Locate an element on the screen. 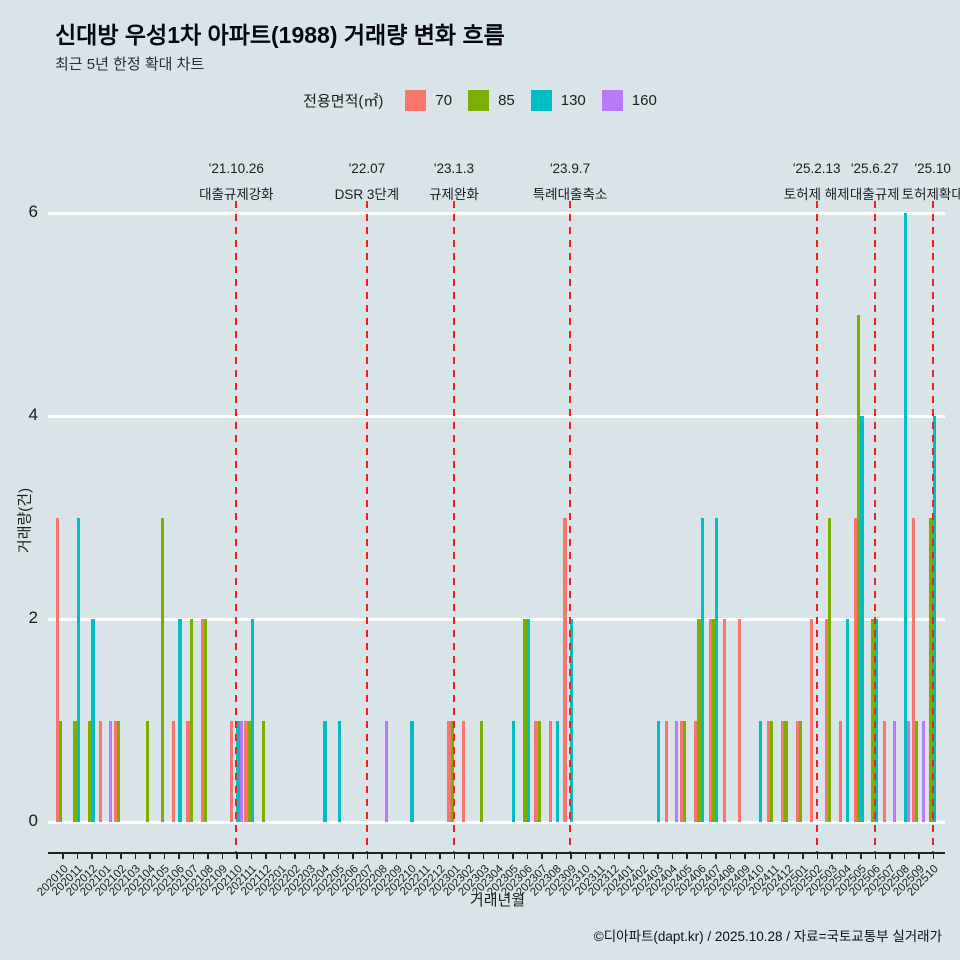 The height and width of the screenshot is (960, 960). event-date-label: '25.2.13 is located at coordinates (816, 168).